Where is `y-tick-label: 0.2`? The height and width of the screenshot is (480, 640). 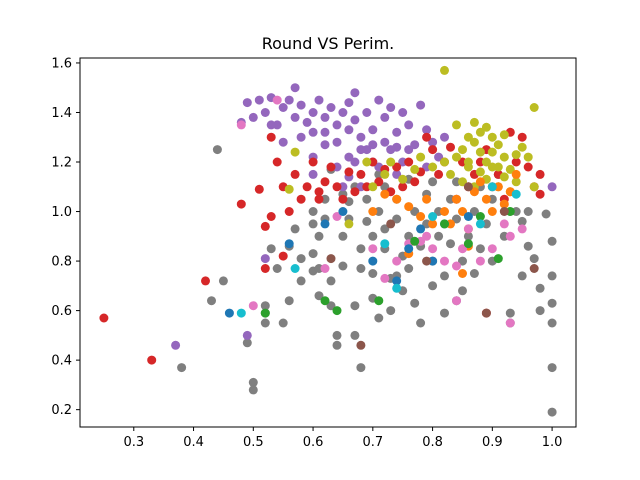
y-tick-label: 0.2 is located at coordinates (61, 410).